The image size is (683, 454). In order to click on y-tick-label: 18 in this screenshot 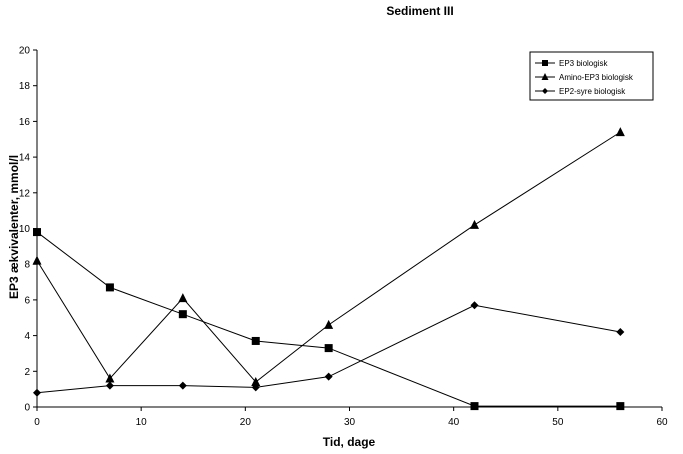, I will do `click(25, 86)`.